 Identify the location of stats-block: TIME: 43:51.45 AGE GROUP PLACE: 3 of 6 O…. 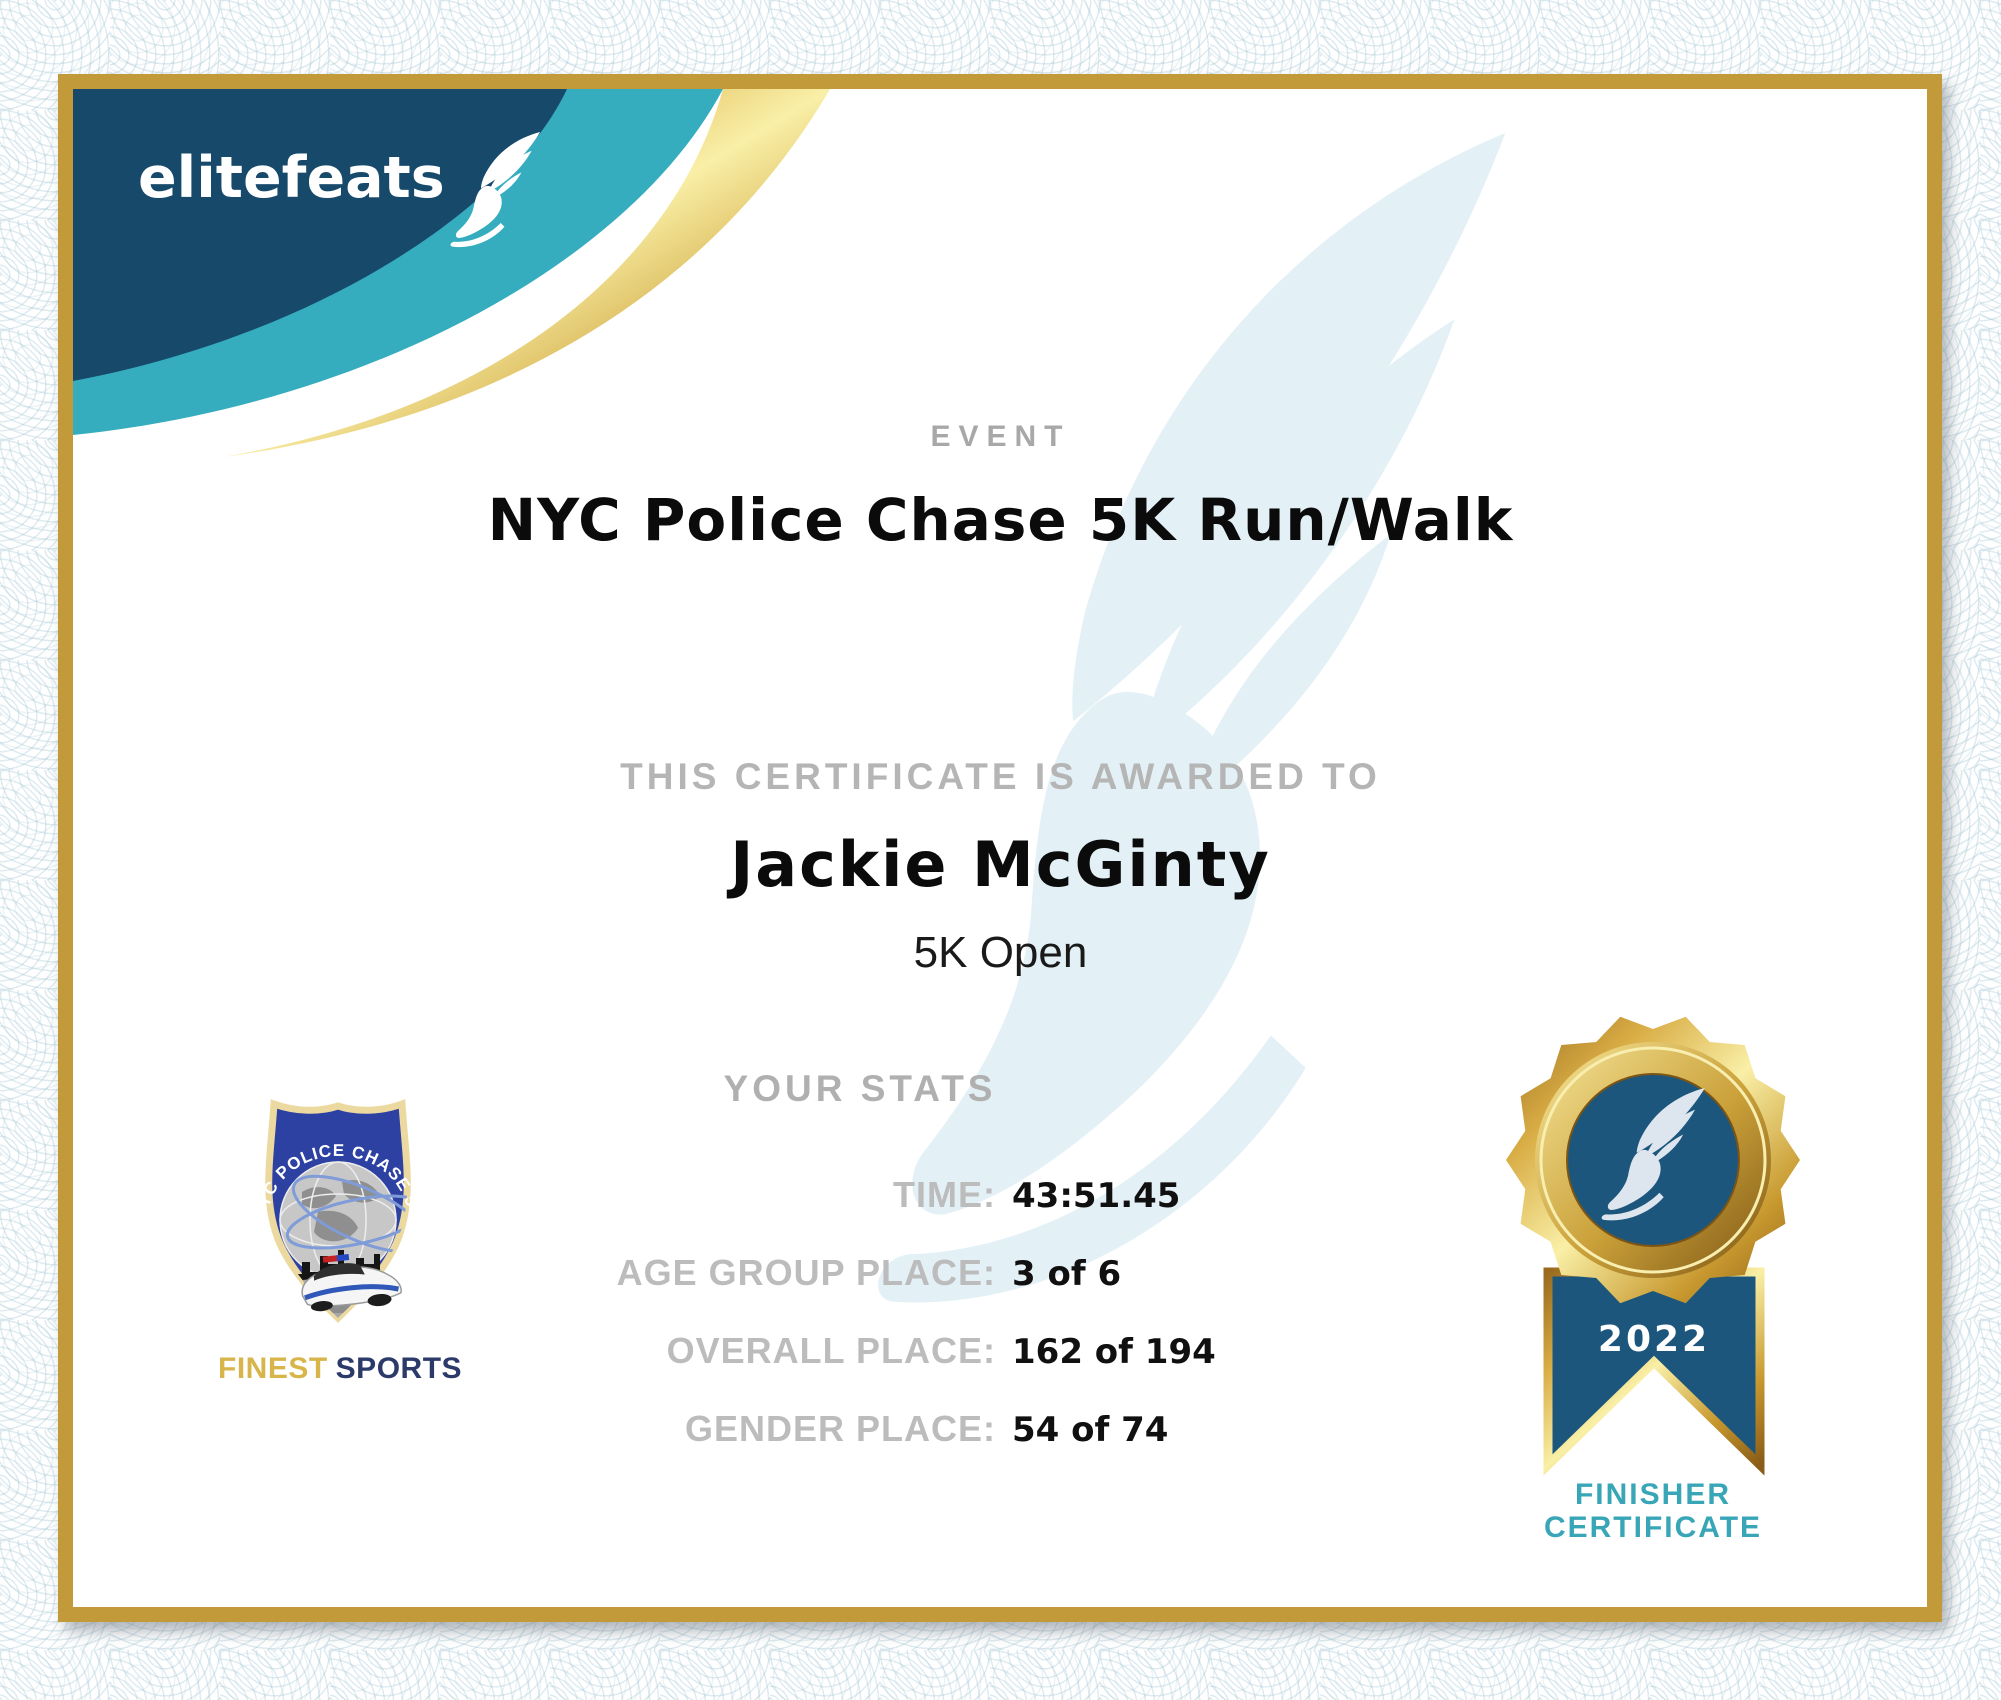
(733, 1330).